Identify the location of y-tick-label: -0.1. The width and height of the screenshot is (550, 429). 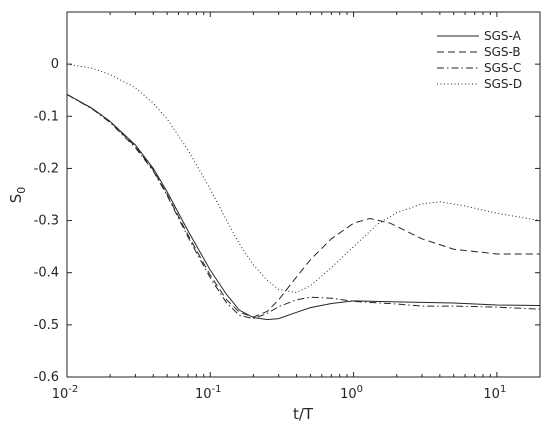
(46, 116).